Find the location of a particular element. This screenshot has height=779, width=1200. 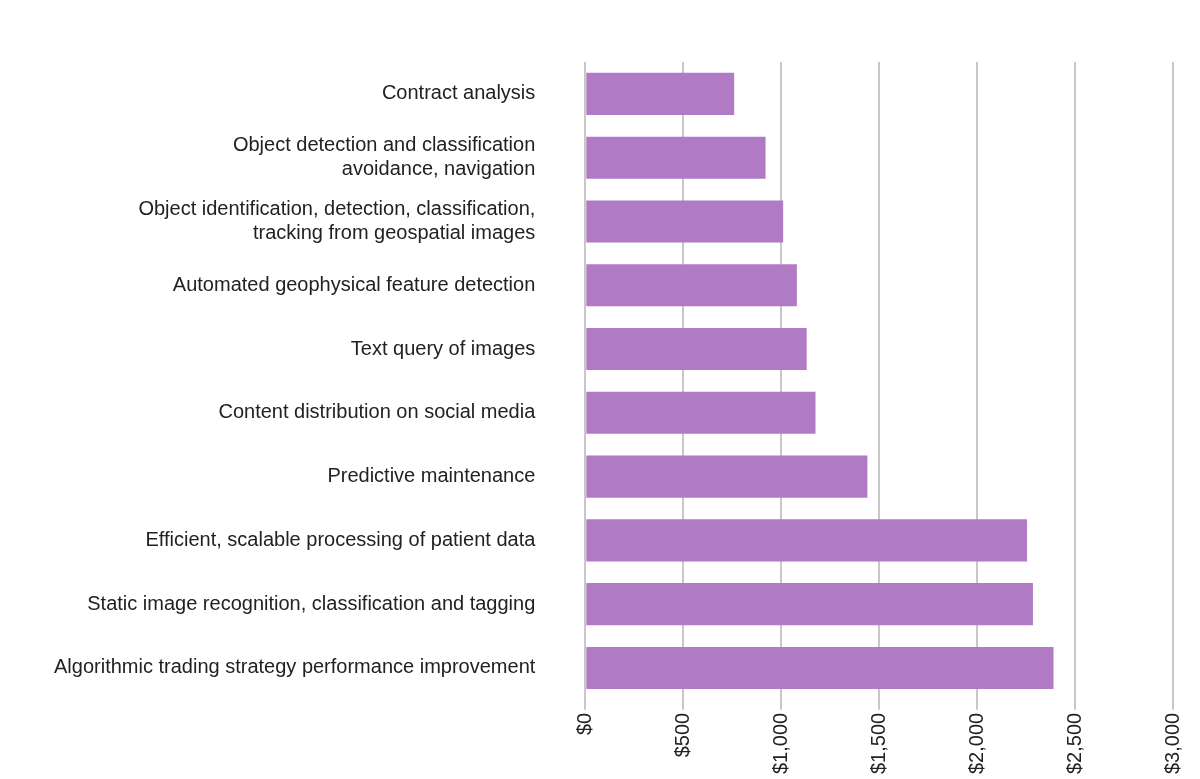

x-tick-label: $2,000 is located at coordinates (975, 743).